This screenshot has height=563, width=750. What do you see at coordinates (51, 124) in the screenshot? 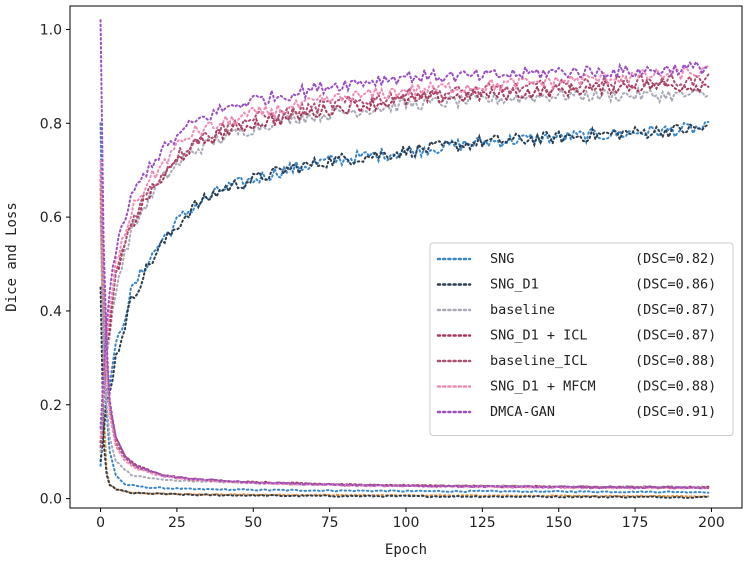
I see `y-tick-label: 0.8` at bounding box center [51, 124].